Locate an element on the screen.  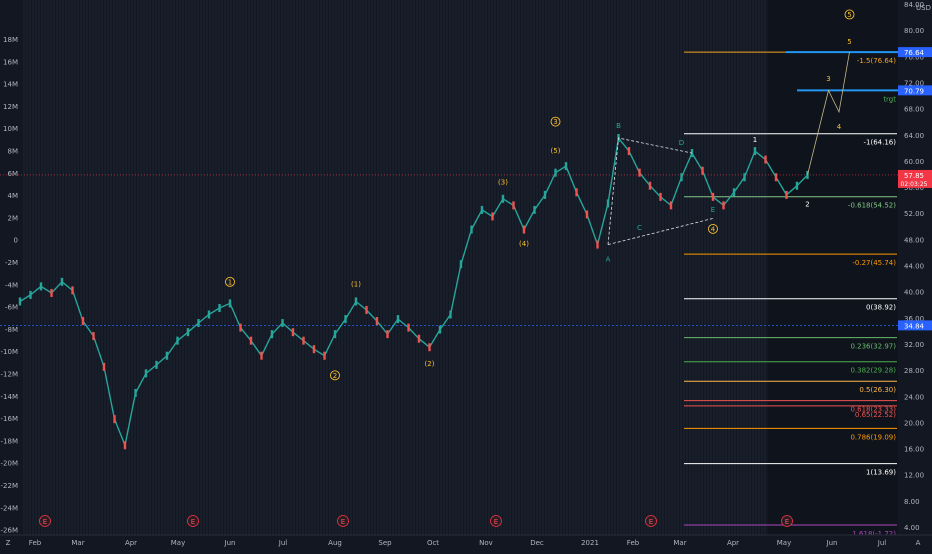
left-tick-label: 4M is located at coordinates (13, 196).